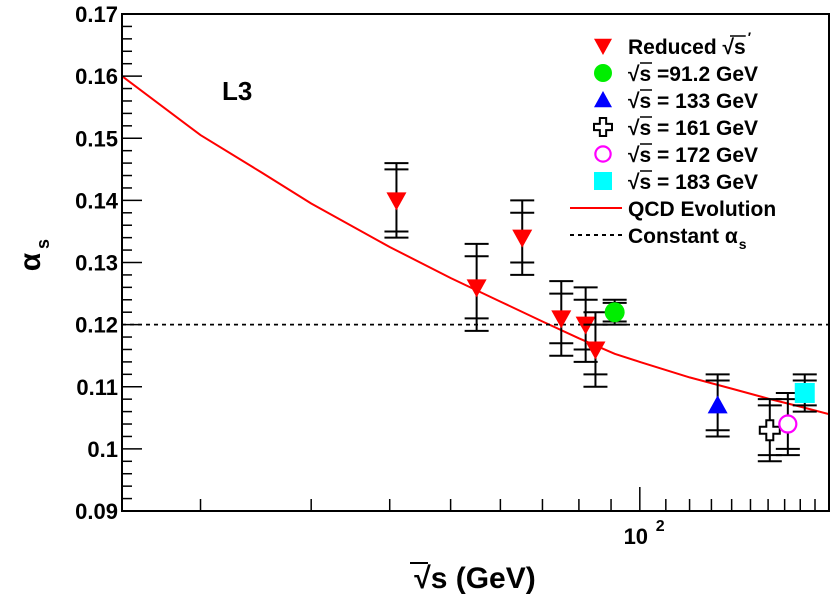 This screenshot has width=831, height=601. I want to click on y-tick-label: 0.1, so click(102, 449).